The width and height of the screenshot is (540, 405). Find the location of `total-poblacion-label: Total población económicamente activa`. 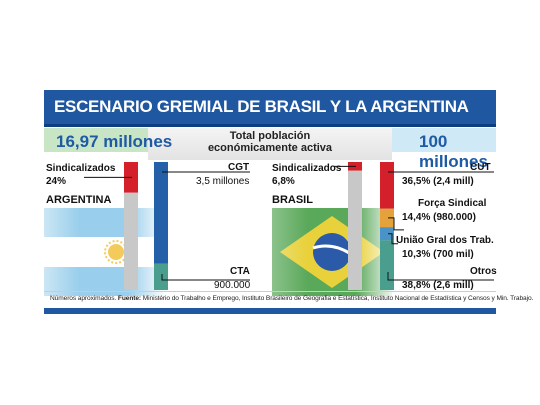

total-poblacion-label: Total población económicamente activa is located at coordinates (270, 142).